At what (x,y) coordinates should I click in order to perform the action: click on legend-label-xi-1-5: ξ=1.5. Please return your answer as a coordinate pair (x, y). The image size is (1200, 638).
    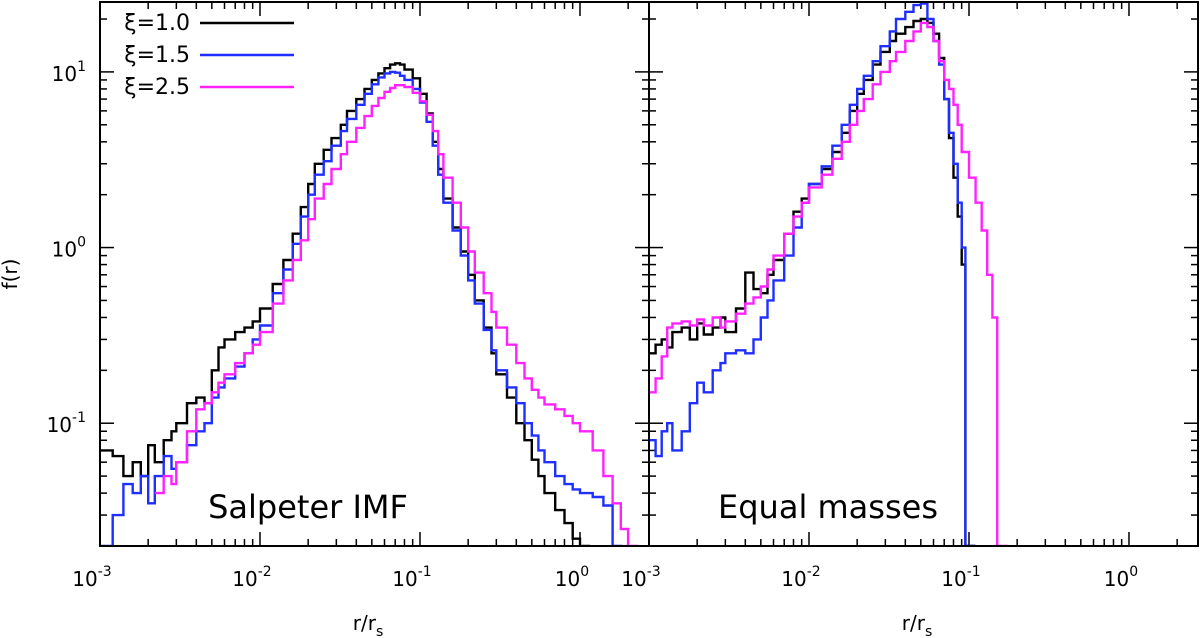
    Looking at the image, I should click on (157, 55).